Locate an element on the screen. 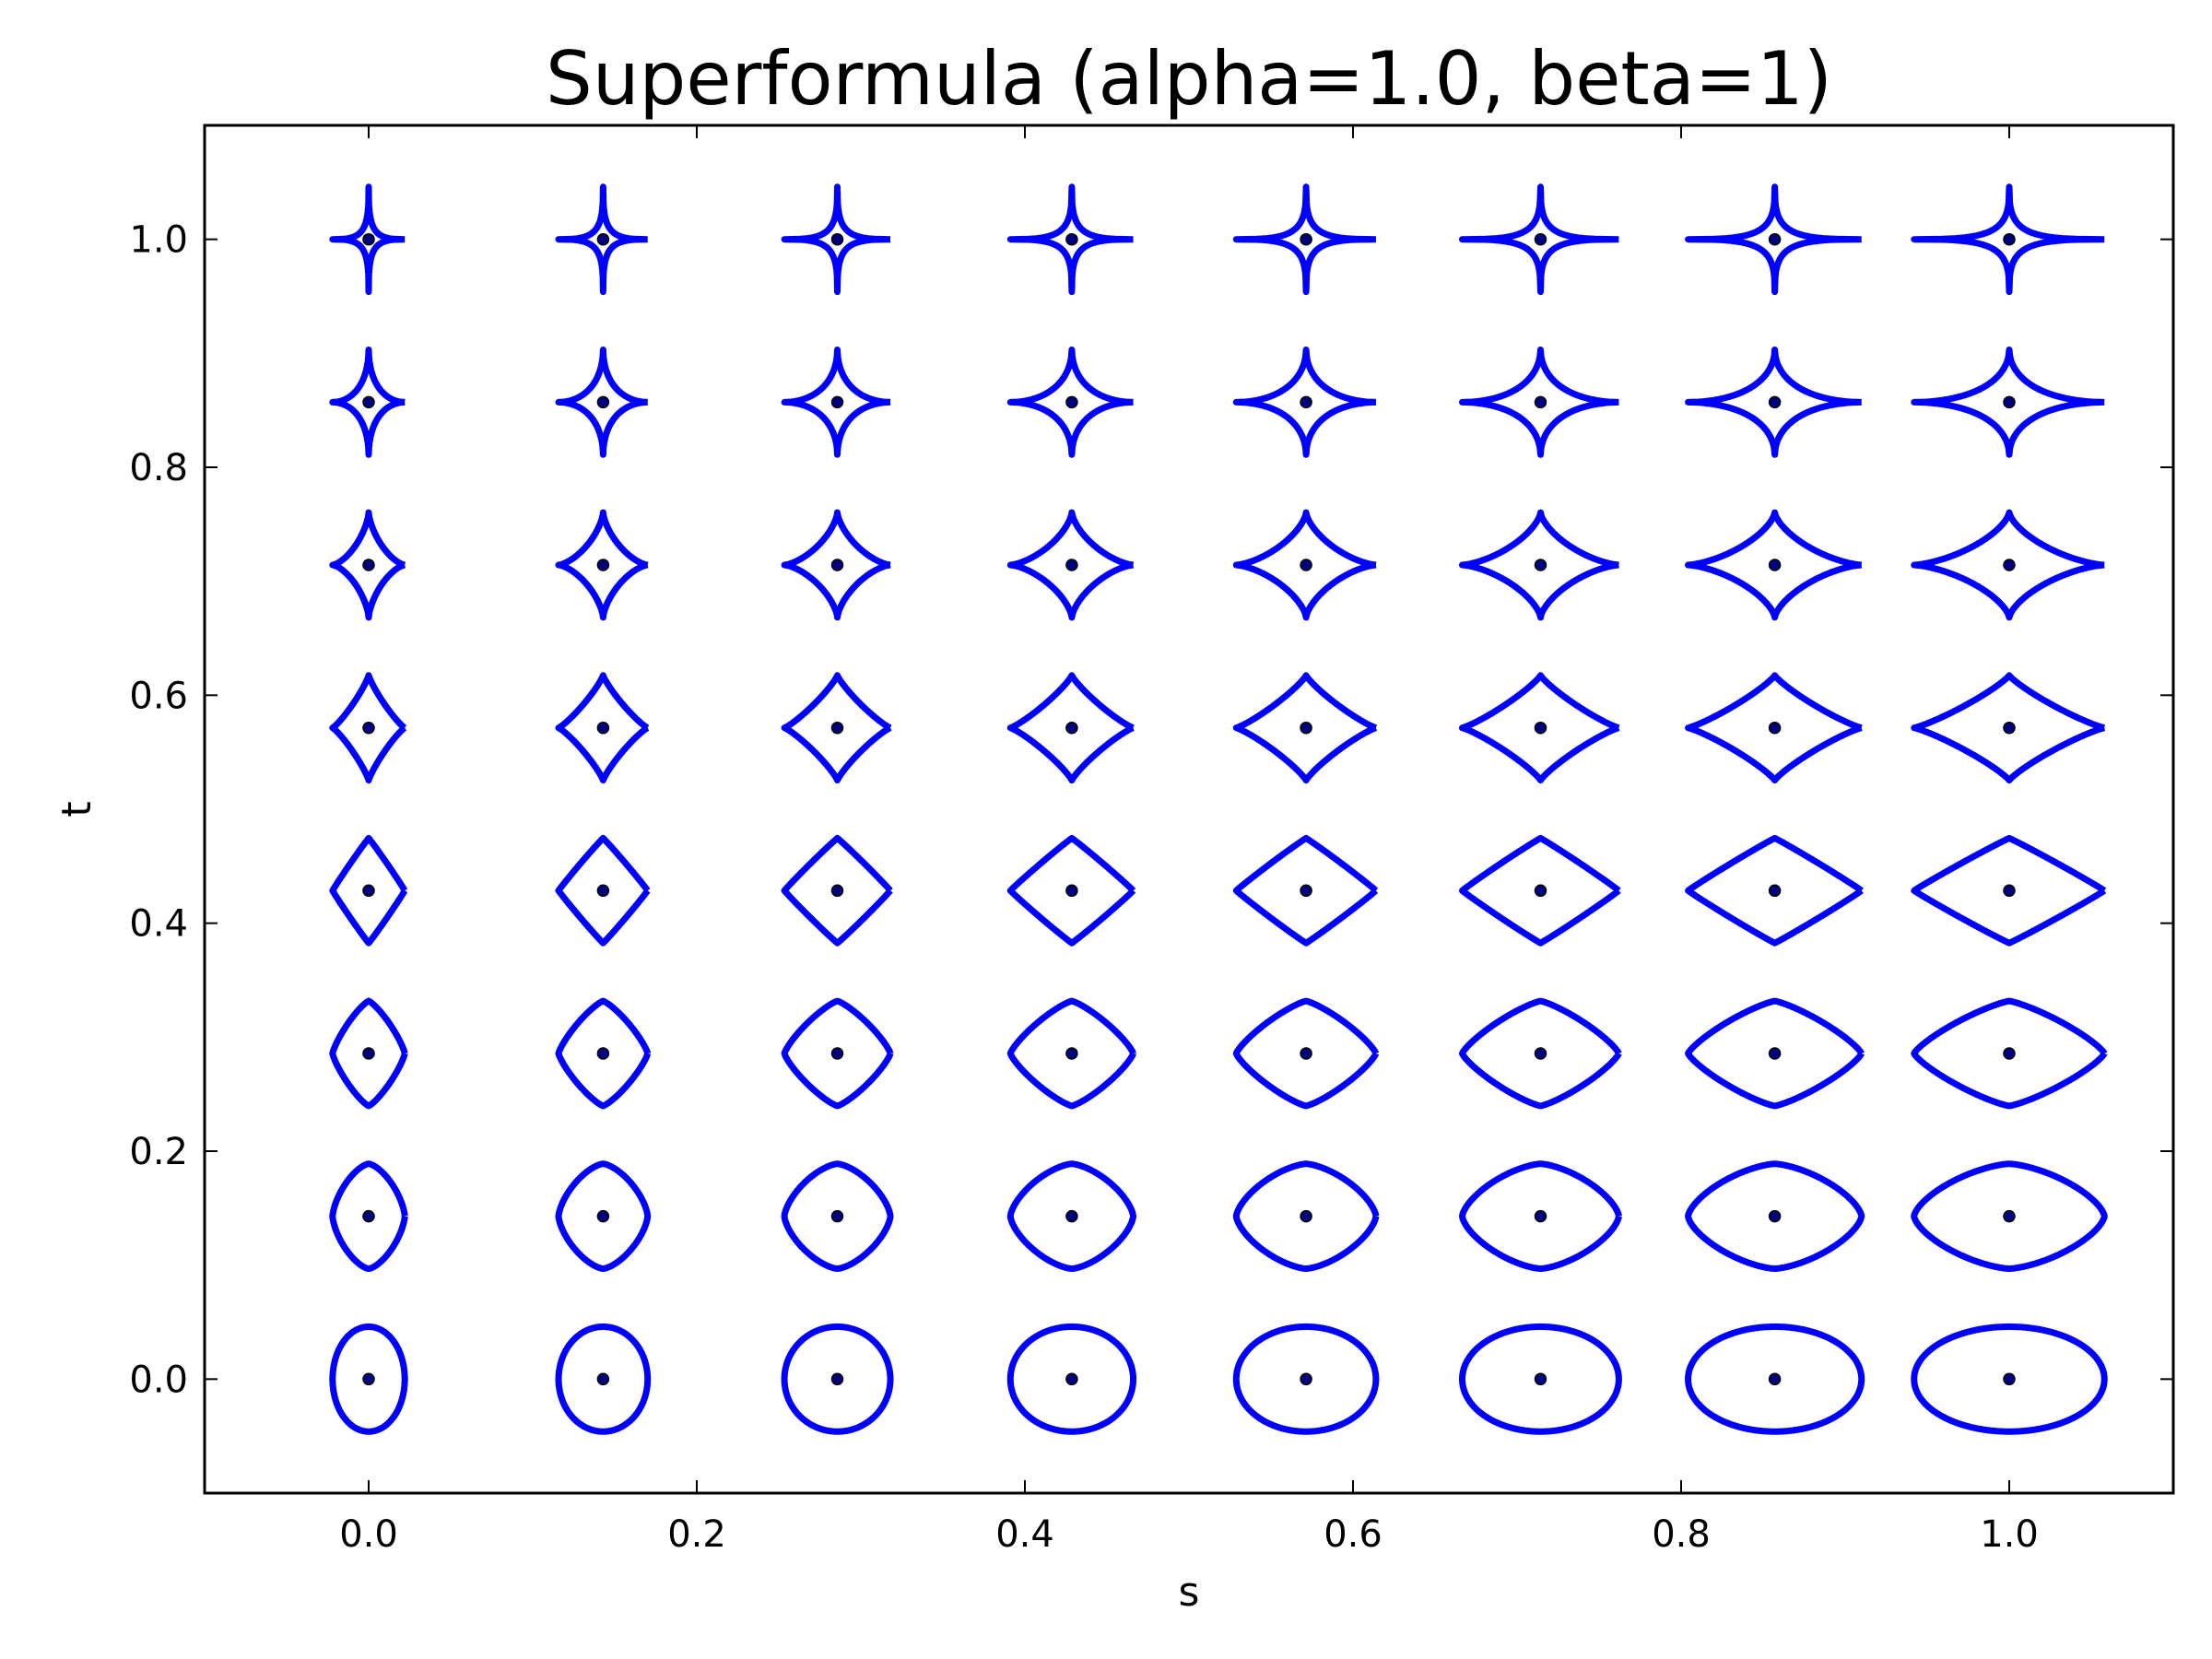  x-axis-label: s is located at coordinates (1189, 1592).